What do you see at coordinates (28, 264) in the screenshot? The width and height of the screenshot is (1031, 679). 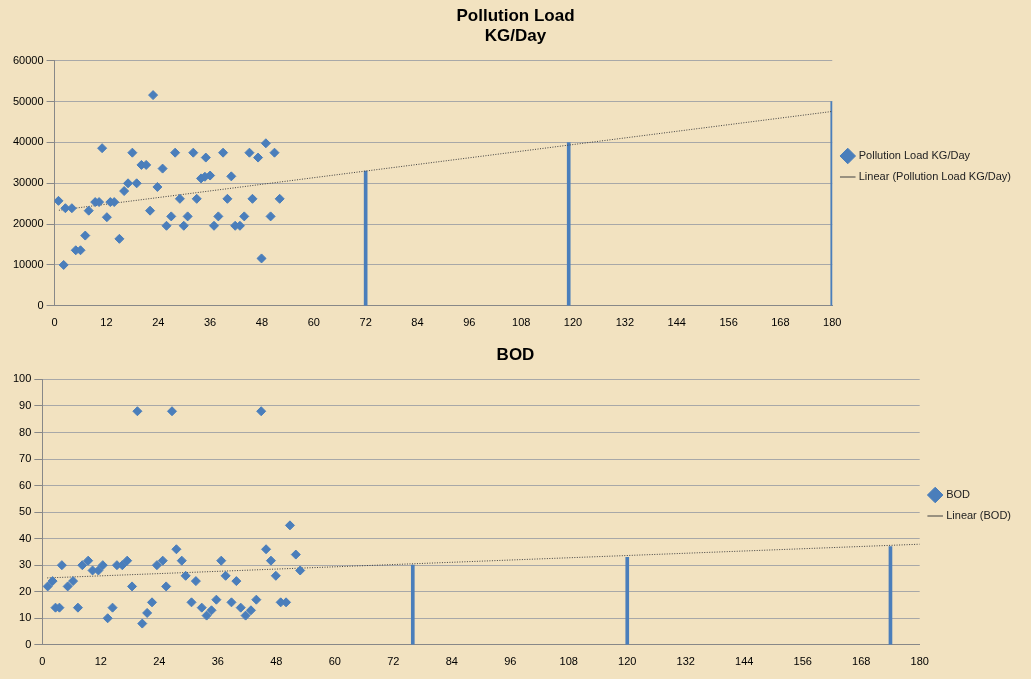 I see `y-tick-label: 10000` at bounding box center [28, 264].